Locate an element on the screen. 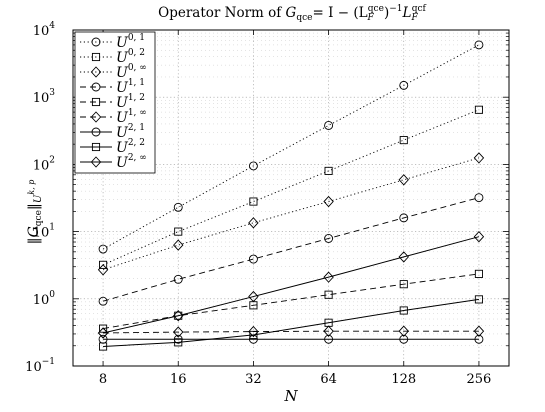 The width and height of the screenshot is (545, 412). x-tick-label: 256 is located at coordinates (479, 379).